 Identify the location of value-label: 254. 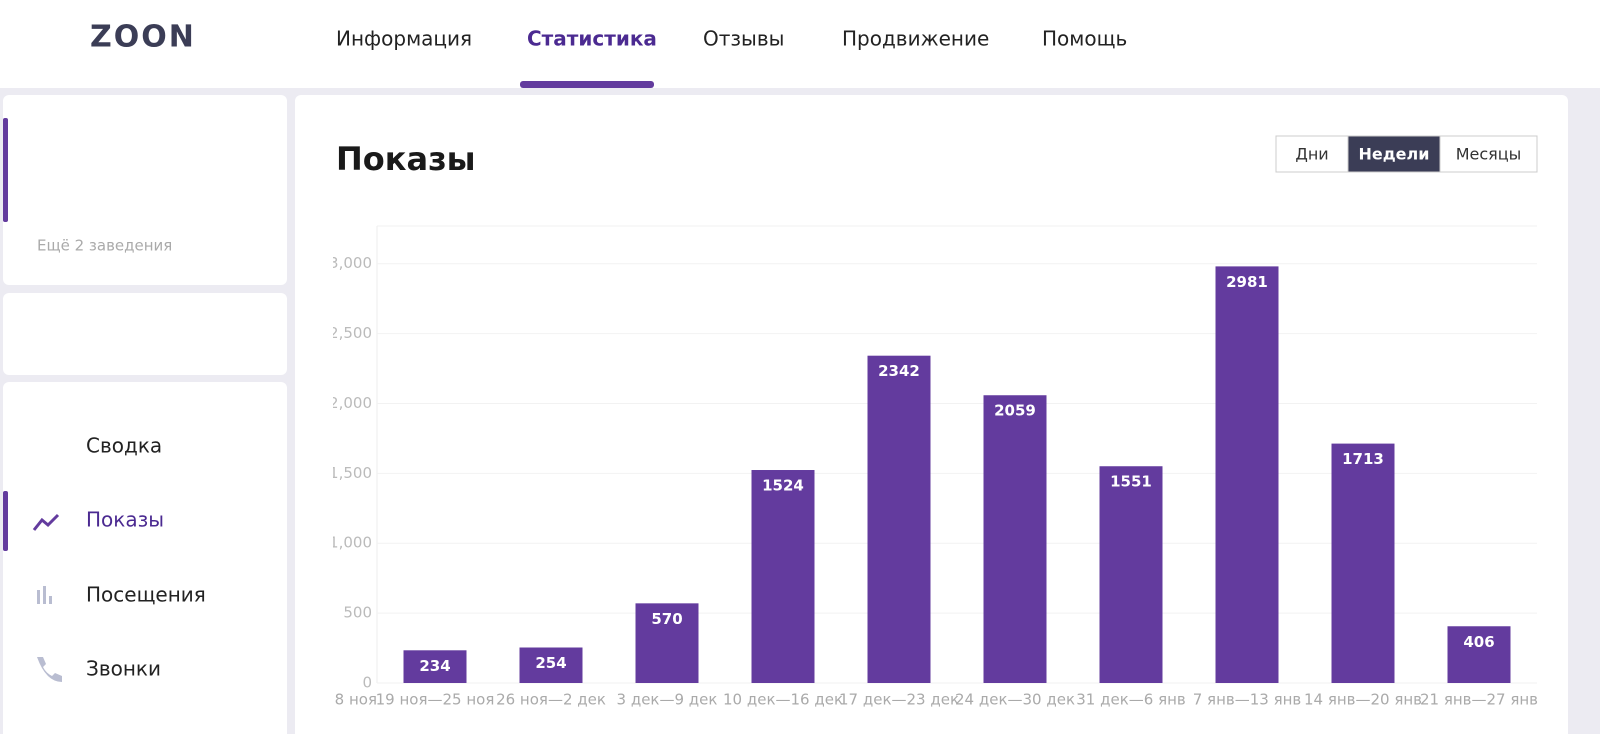
(550, 663).